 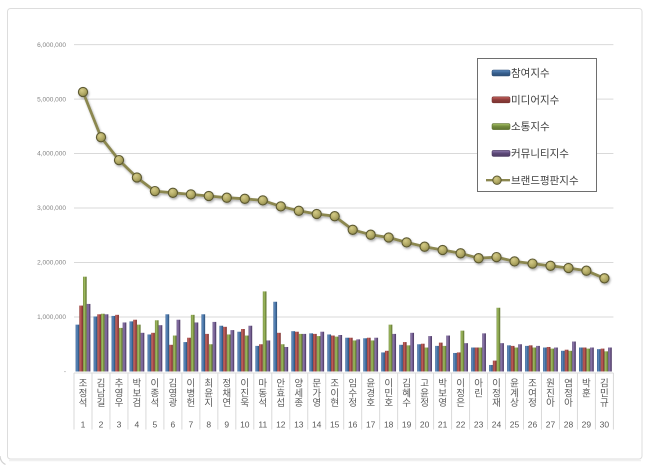 I want to click on svg-text: 26, so click(x=533, y=424).